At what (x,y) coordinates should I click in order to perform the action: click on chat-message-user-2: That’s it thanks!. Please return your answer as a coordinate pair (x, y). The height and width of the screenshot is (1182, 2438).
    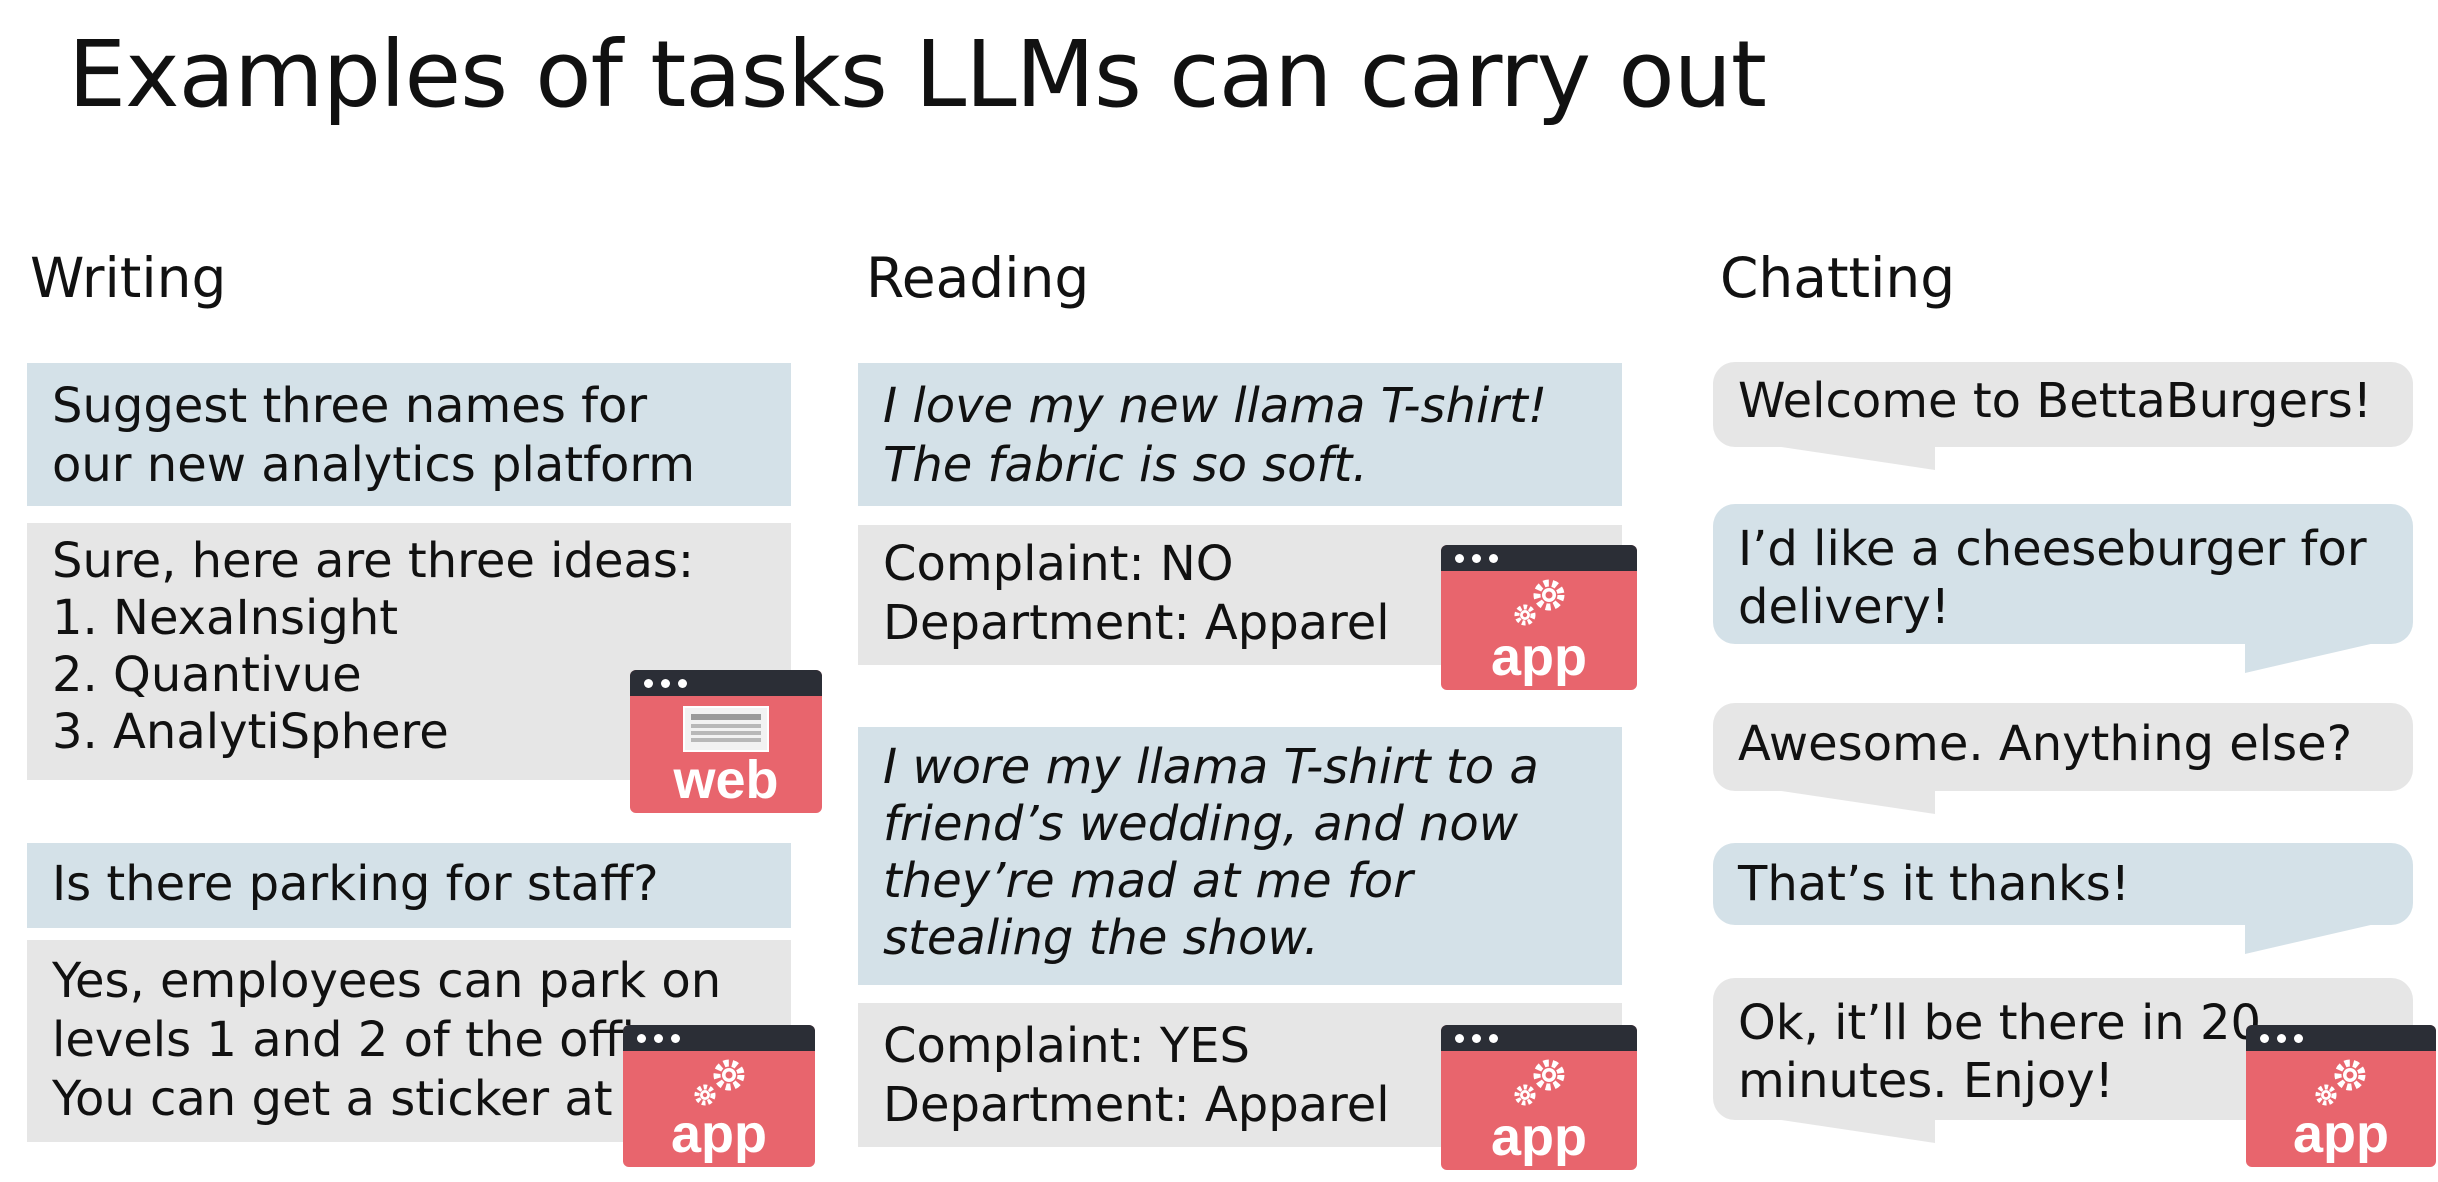
    Looking at the image, I should click on (2063, 884).